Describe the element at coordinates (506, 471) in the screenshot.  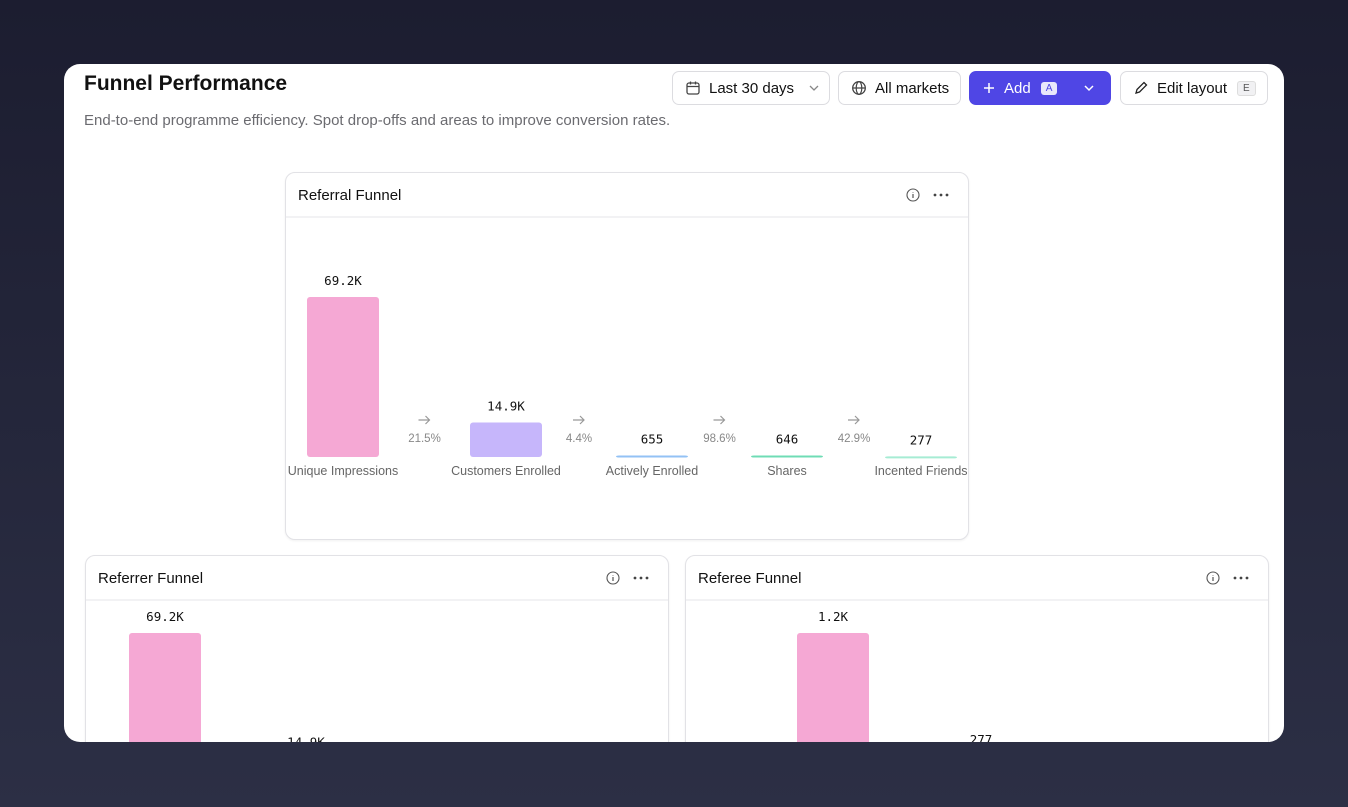
I see `stage-label: Customers Enrolled` at that location.